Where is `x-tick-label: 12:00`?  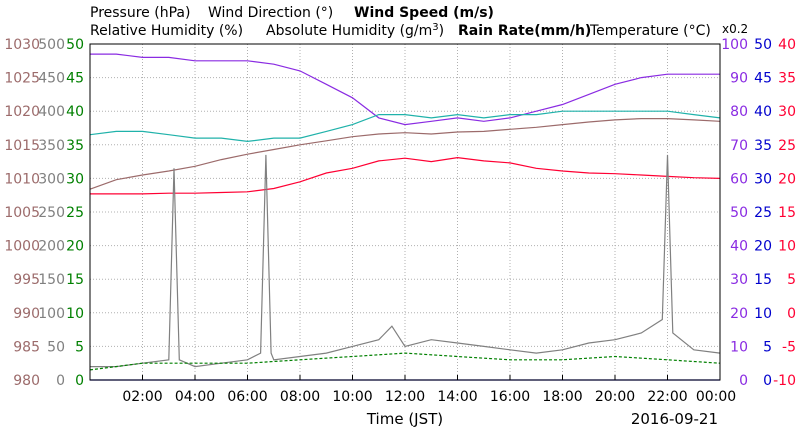
x-tick-label: 12:00 is located at coordinates (405, 397).